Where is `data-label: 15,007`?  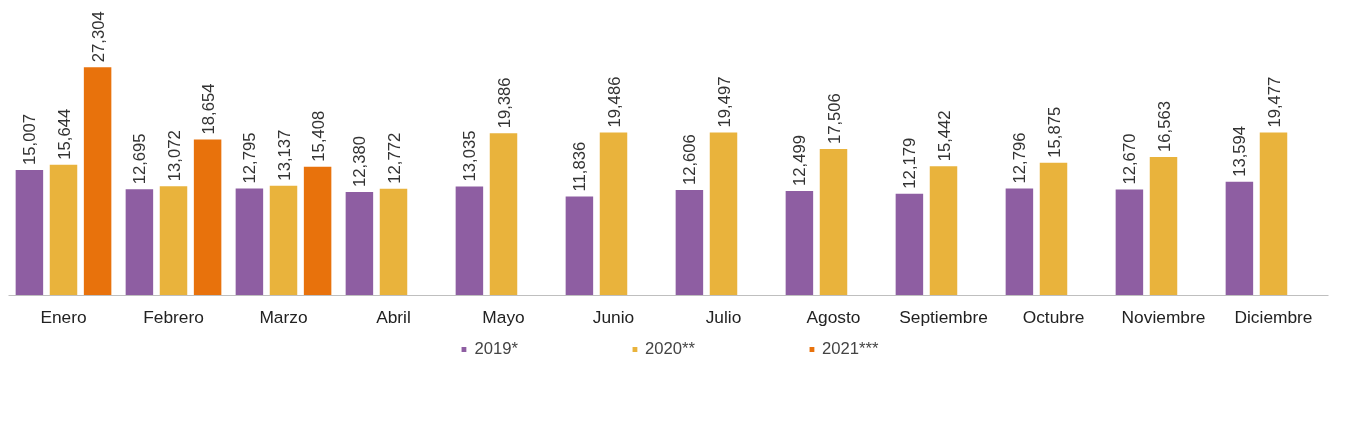
data-label: 15,007 is located at coordinates (30, 139).